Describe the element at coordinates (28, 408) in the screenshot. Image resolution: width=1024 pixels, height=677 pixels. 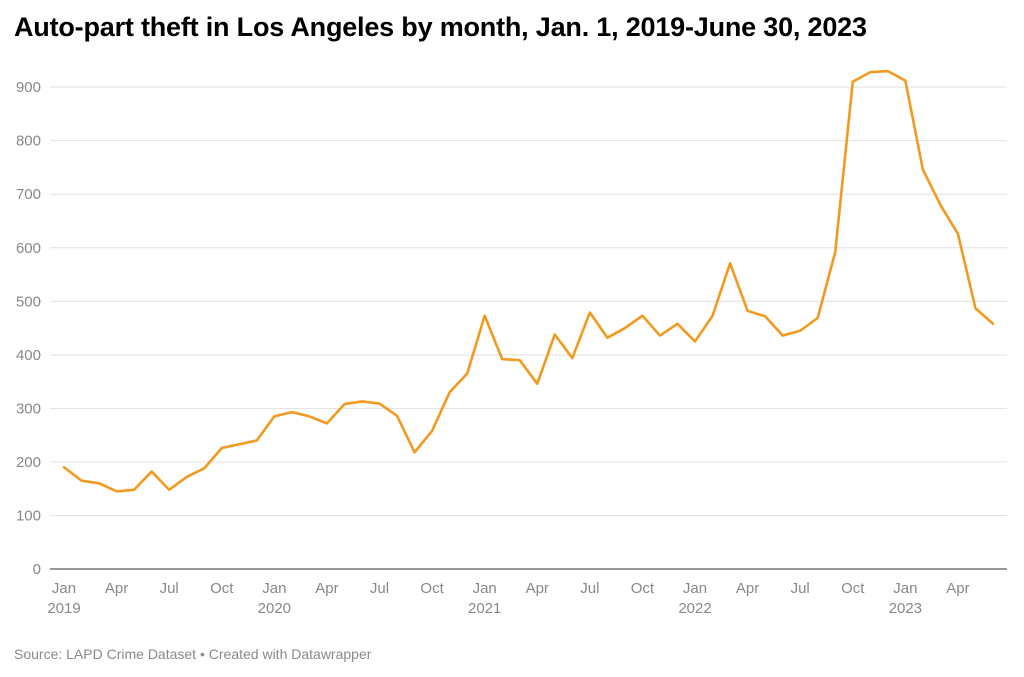
I see `y-tick-label: 300` at that location.